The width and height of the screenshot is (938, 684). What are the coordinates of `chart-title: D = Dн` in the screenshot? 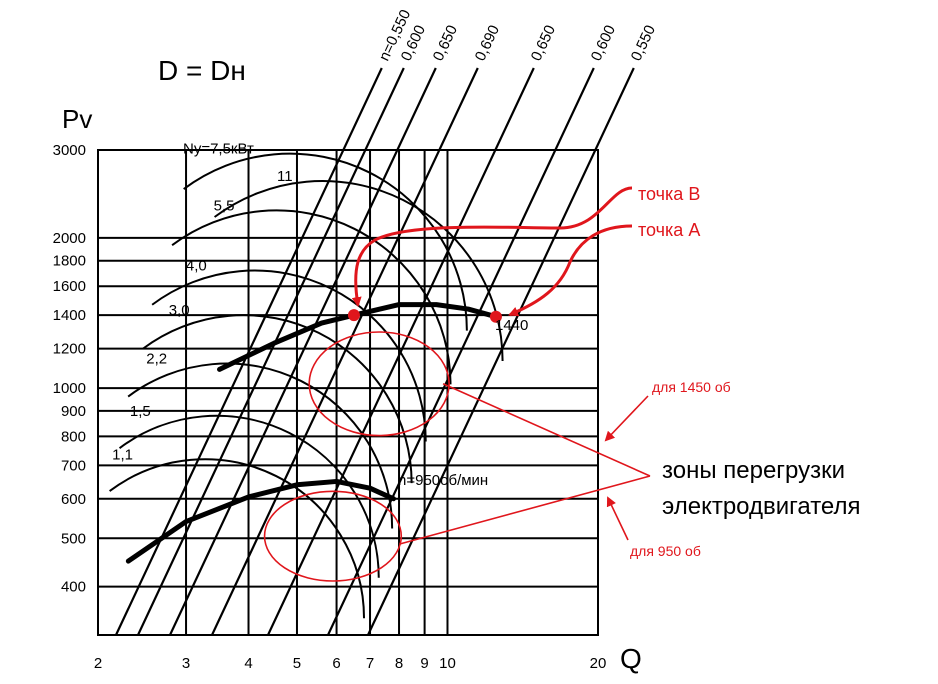 It's located at (202, 70).